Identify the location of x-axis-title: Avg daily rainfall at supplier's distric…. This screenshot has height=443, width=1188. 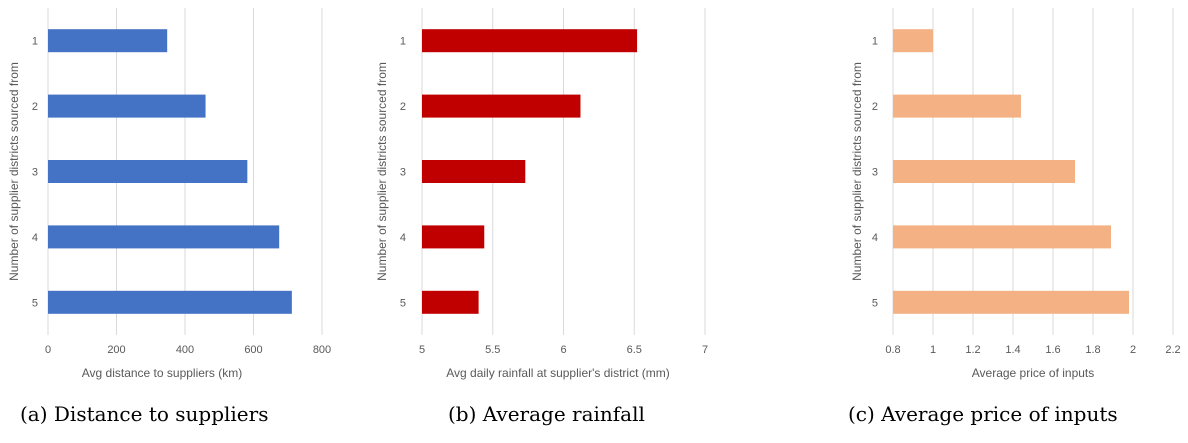
(557, 373).